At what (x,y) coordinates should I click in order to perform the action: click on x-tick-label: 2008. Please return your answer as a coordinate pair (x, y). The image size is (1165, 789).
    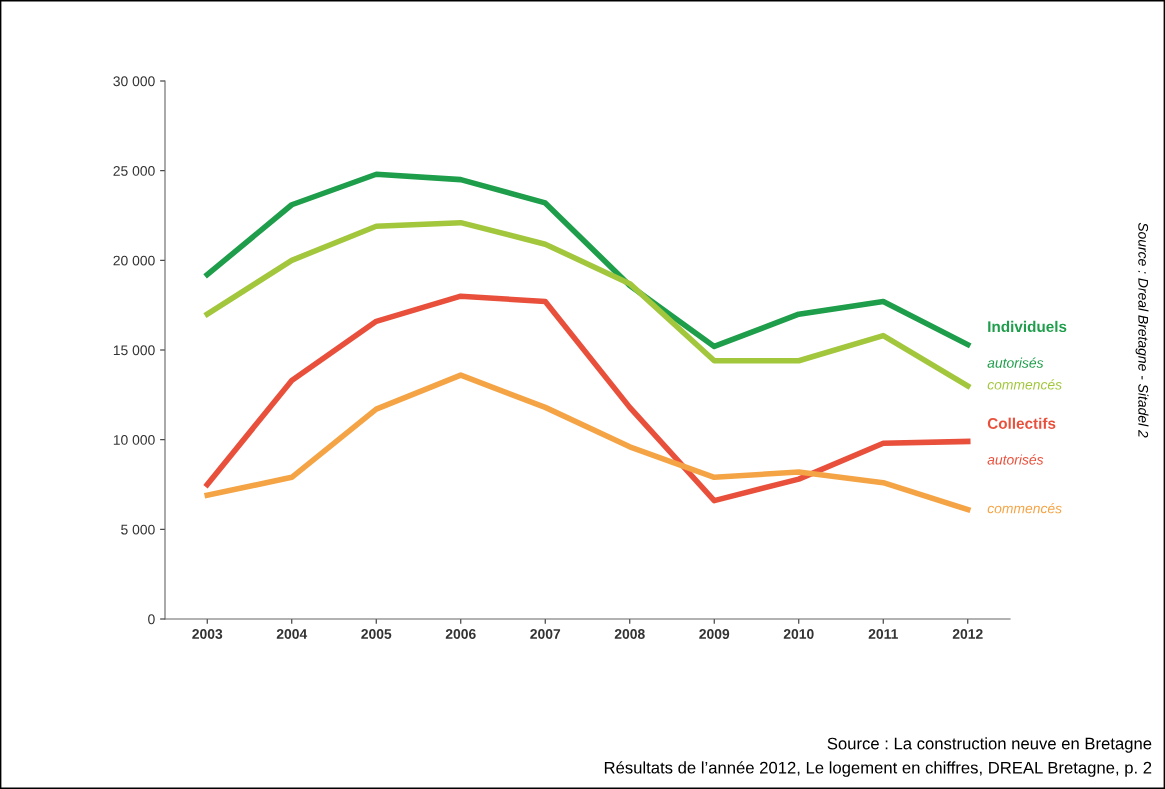
    Looking at the image, I should click on (629, 634).